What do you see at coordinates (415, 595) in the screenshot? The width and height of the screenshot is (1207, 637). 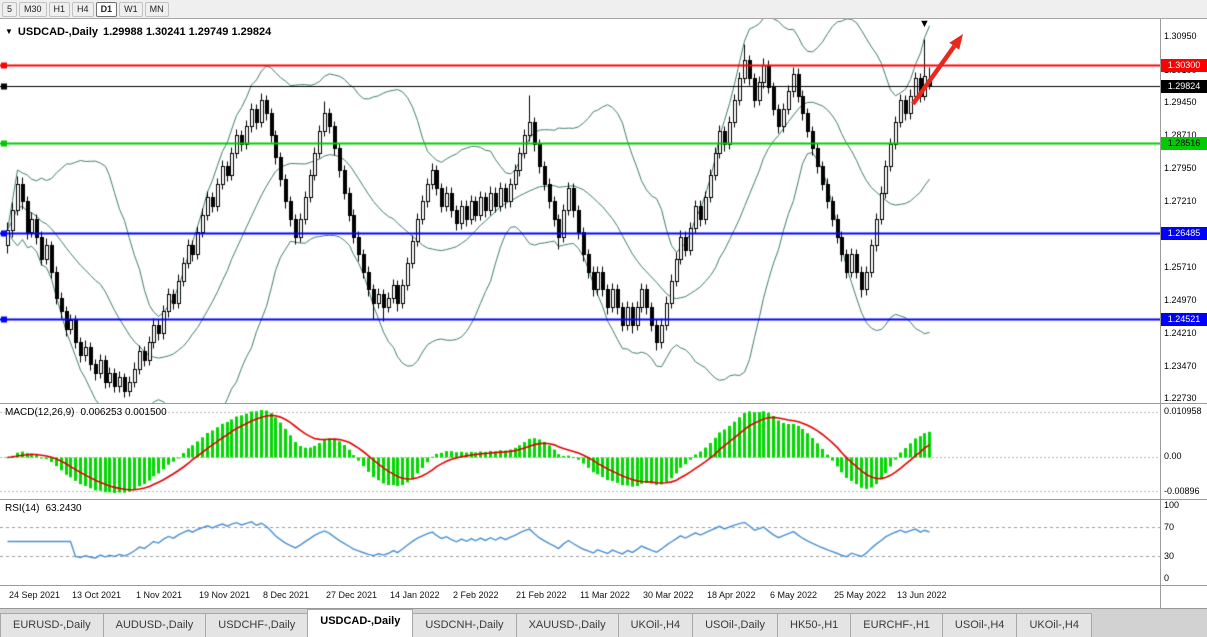 I see `time-axis-label: 14 Jan 2022` at bounding box center [415, 595].